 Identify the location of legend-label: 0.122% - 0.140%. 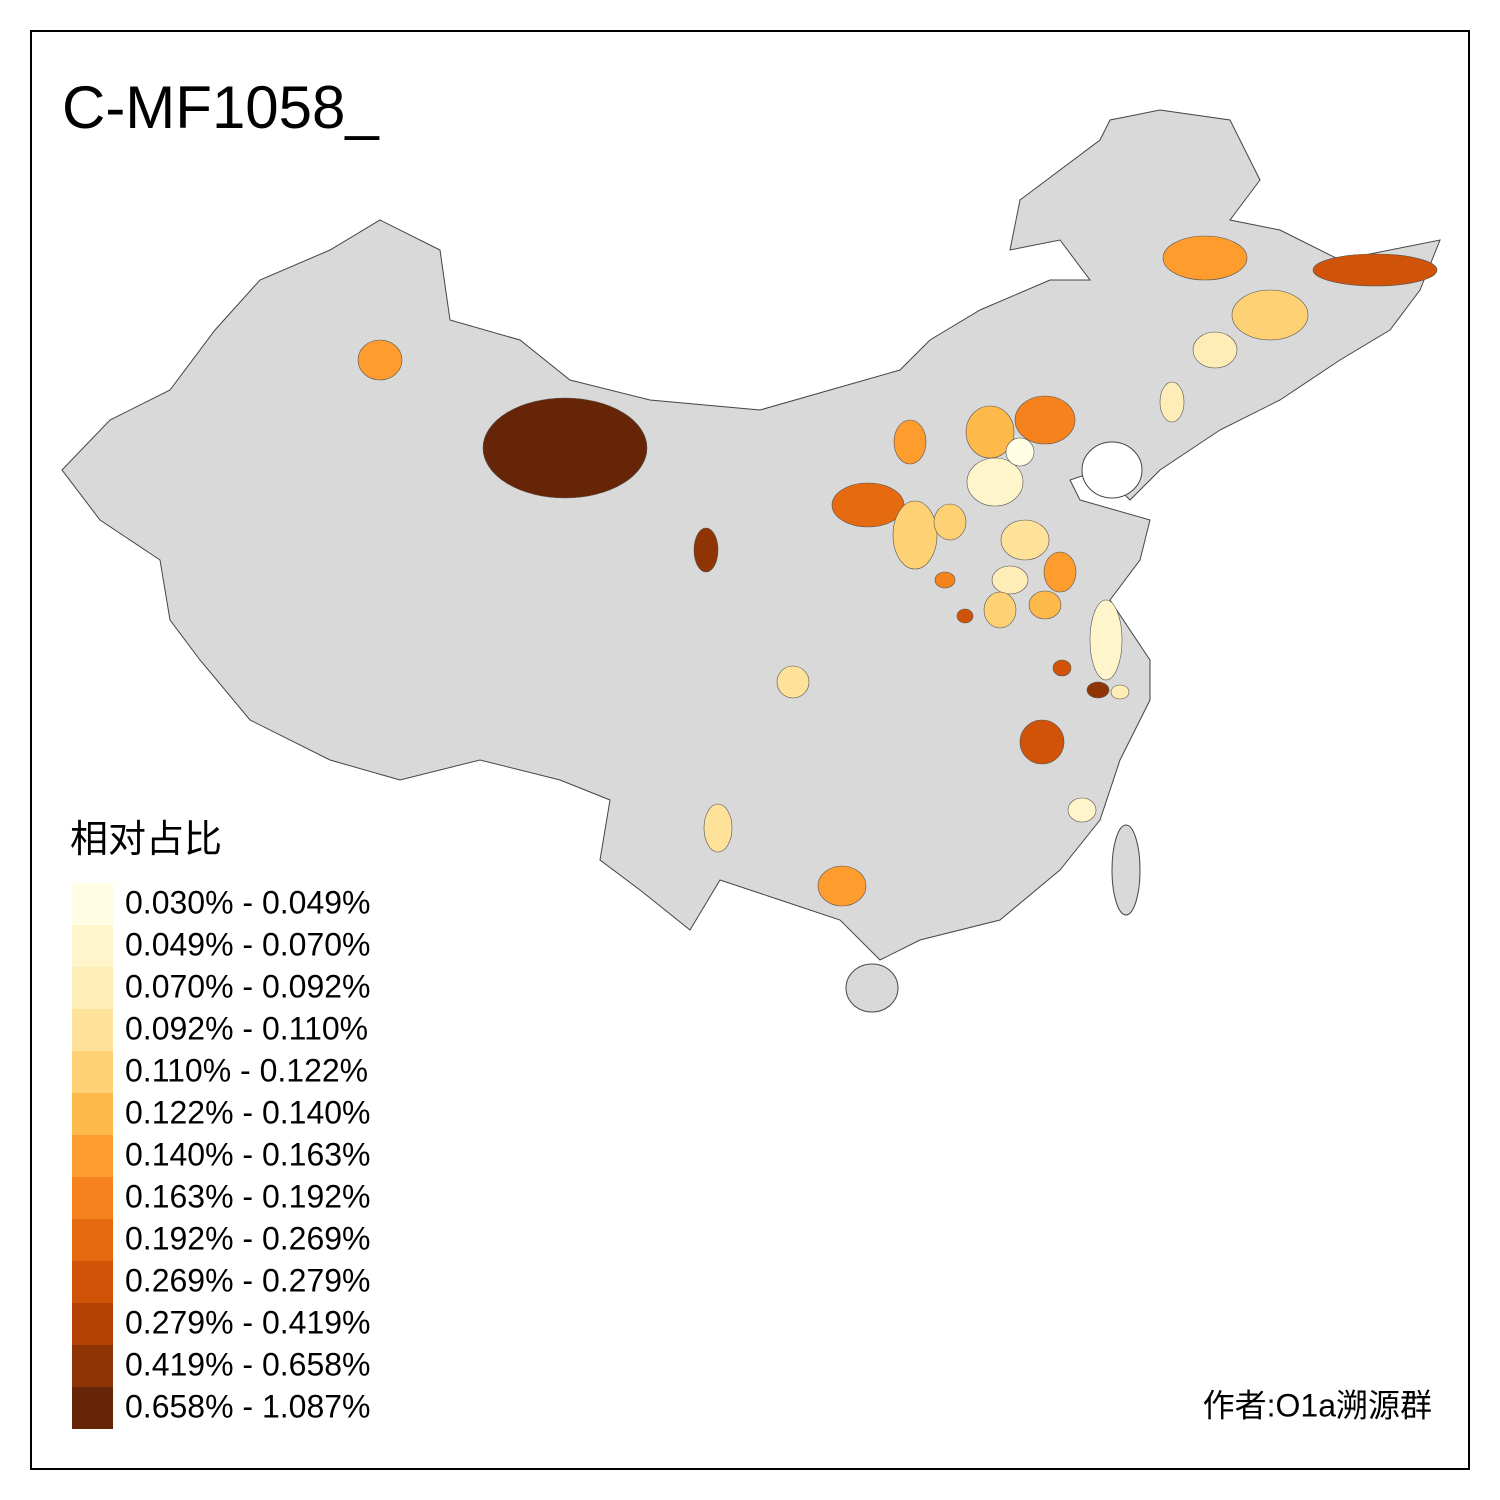
(248, 1112).